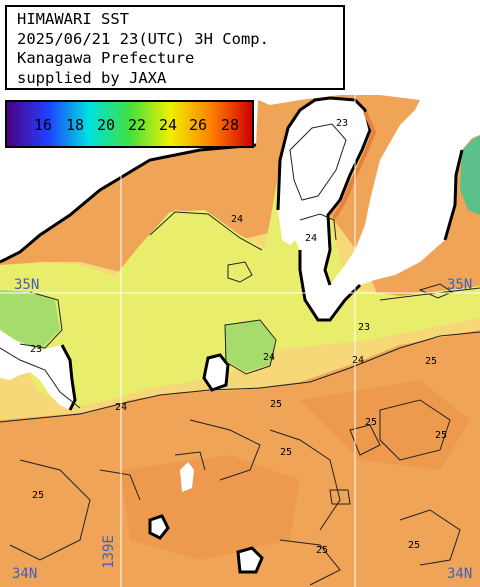 This screenshot has height=587, width=480. What do you see at coordinates (354, 165) in the screenshot?
I see `shore-tint` at bounding box center [354, 165].